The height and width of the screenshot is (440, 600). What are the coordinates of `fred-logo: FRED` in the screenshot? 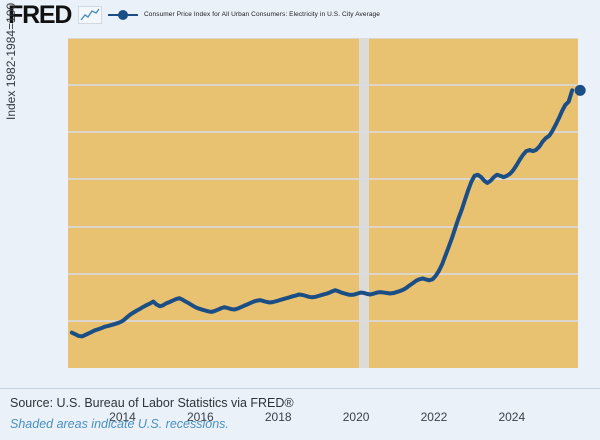 It's located at (40, 15).